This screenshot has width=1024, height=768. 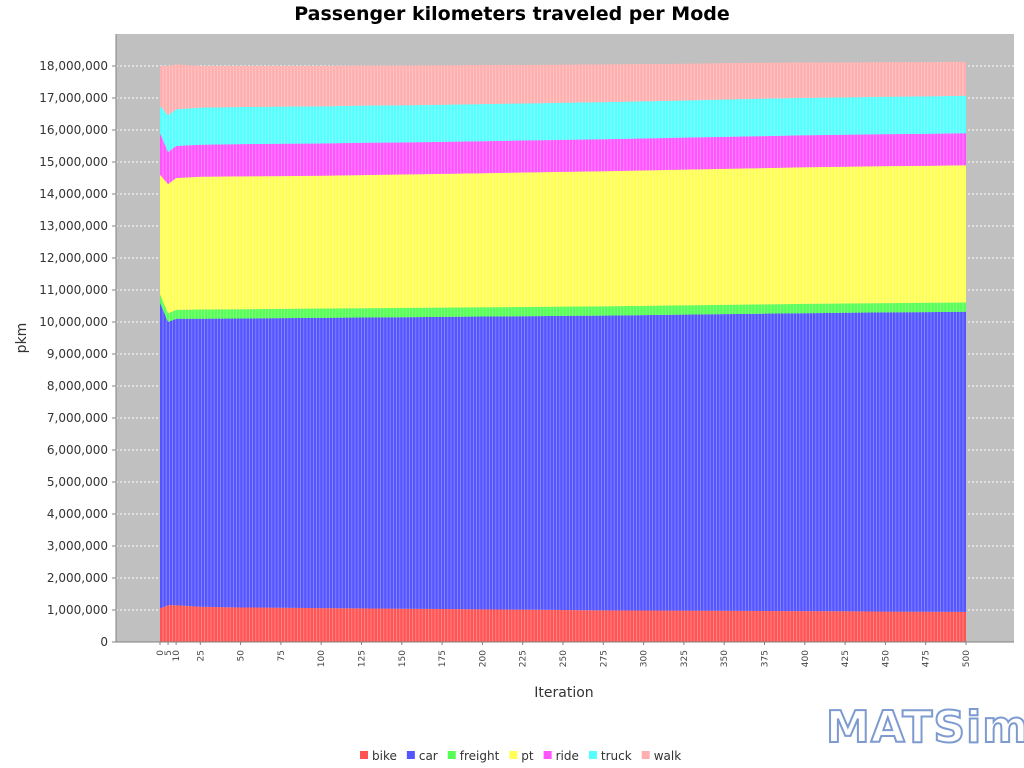 What do you see at coordinates (592, 755) in the screenshot?
I see `legend-swatch-truck` at bounding box center [592, 755].